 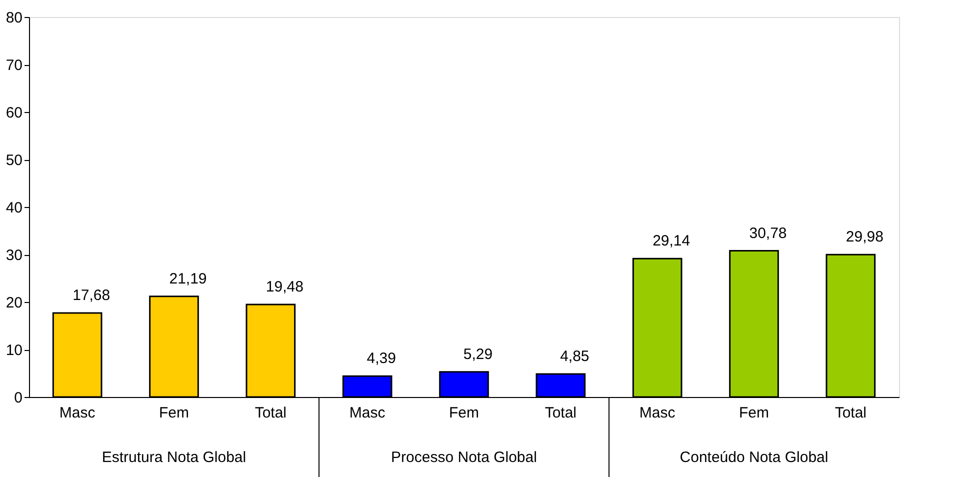 I want to click on y-tick-label: 0, so click(x=18, y=398).